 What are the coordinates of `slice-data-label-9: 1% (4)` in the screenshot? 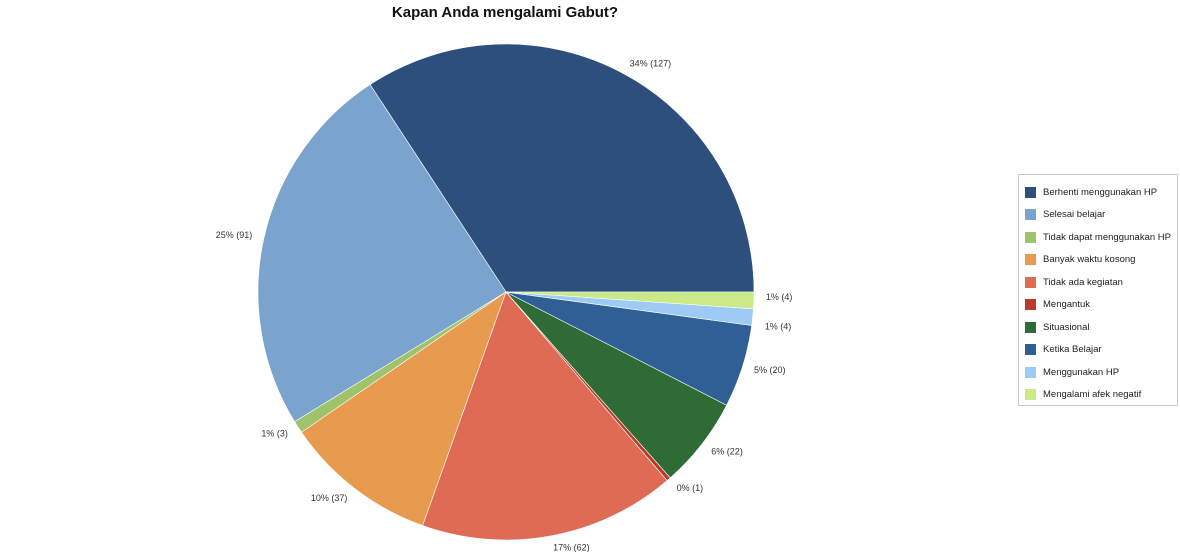 It's located at (779, 297).